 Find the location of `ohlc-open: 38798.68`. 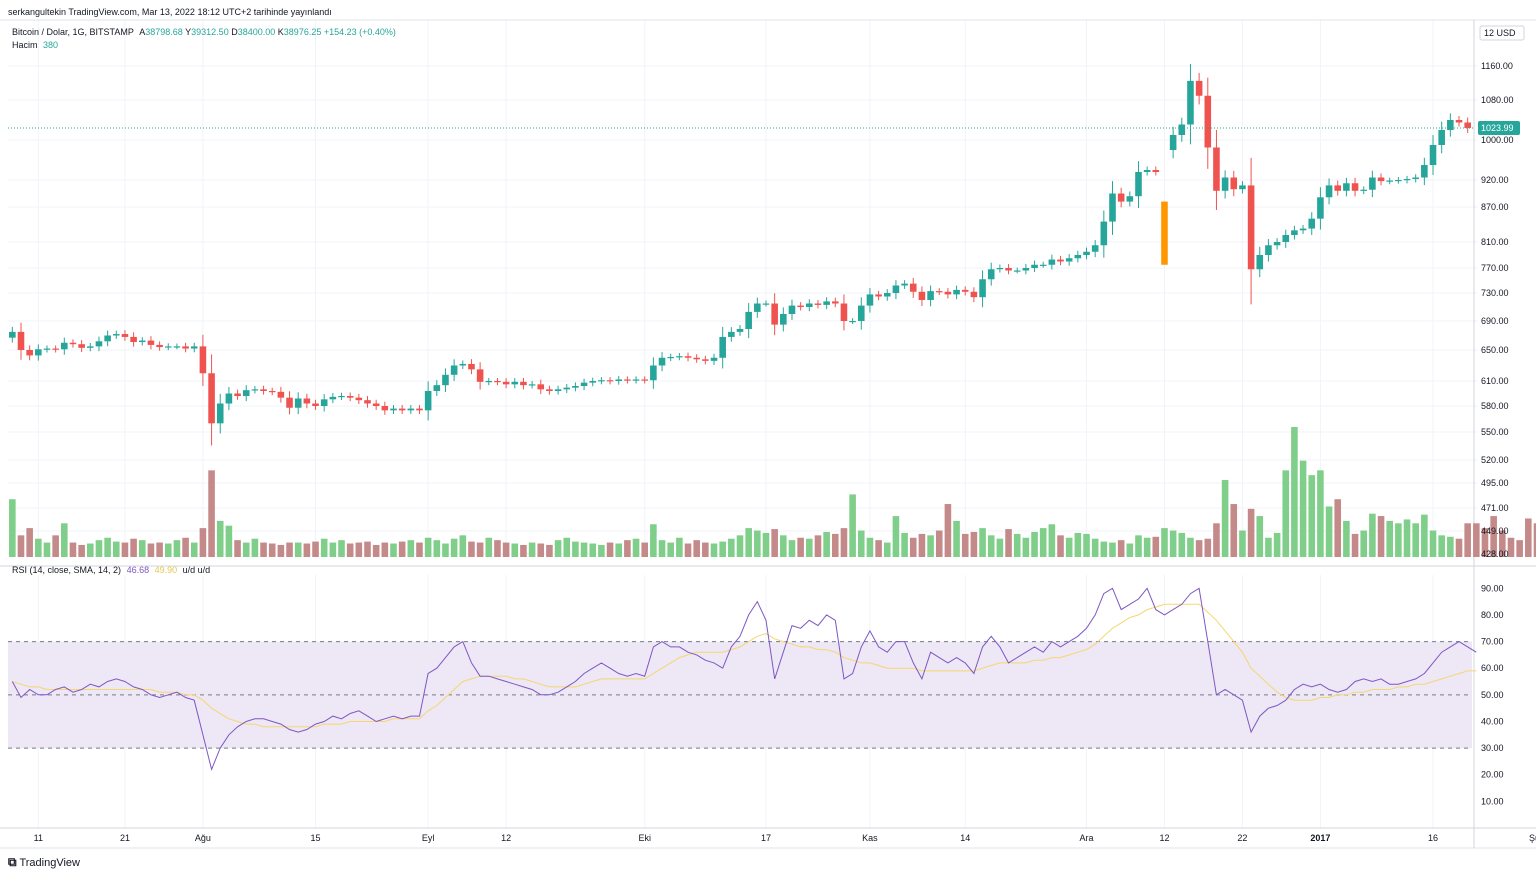

ohlc-open: 38798.68 is located at coordinates (164, 32).